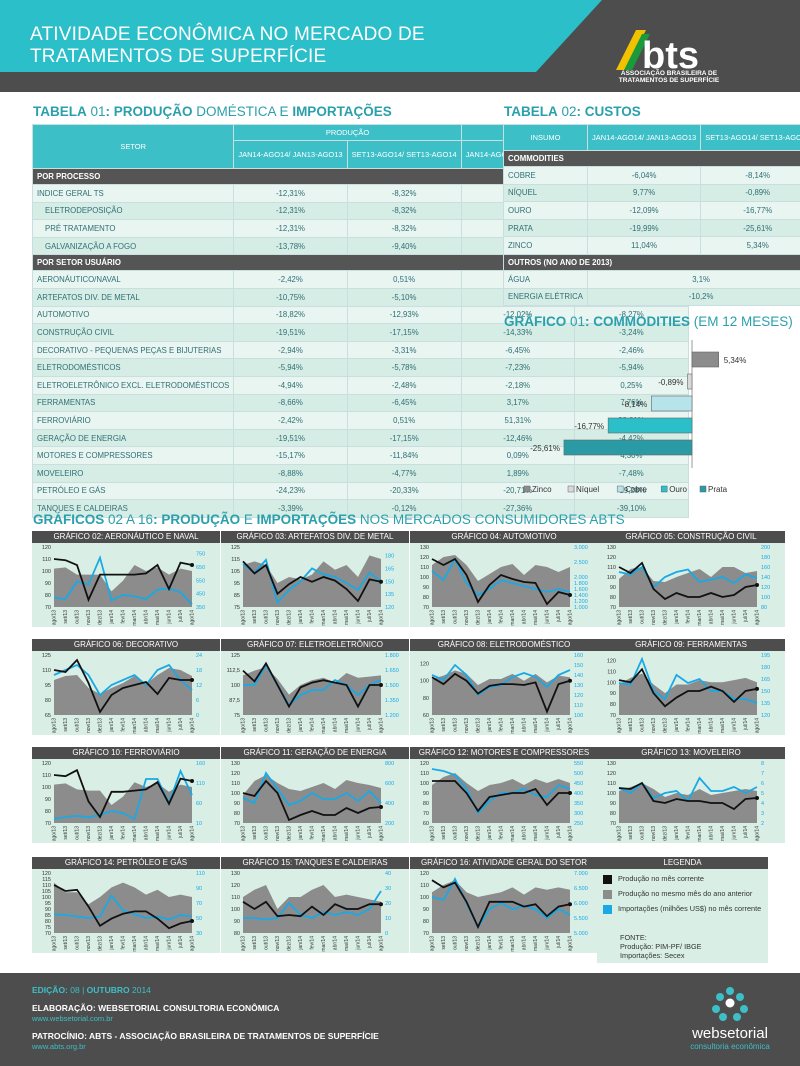 This screenshot has width=800, height=1066. What do you see at coordinates (360, 403) in the screenshot?
I see `table-row: FERRAMENTAS -8,66% -6,45% 3,17% 7,76%` at bounding box center [360, 403].